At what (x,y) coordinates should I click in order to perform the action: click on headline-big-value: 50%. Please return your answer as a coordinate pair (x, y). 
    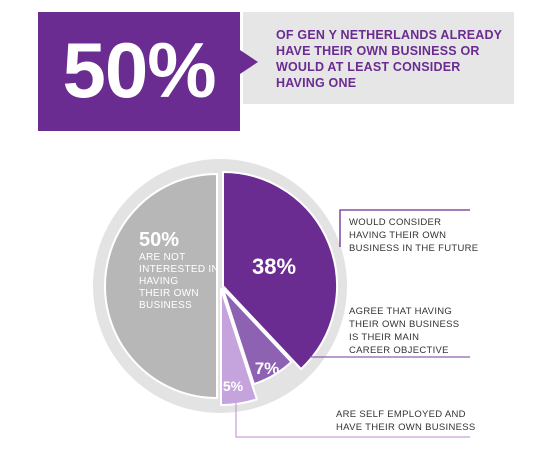
    Looking at the image, I should click on (138, 70).